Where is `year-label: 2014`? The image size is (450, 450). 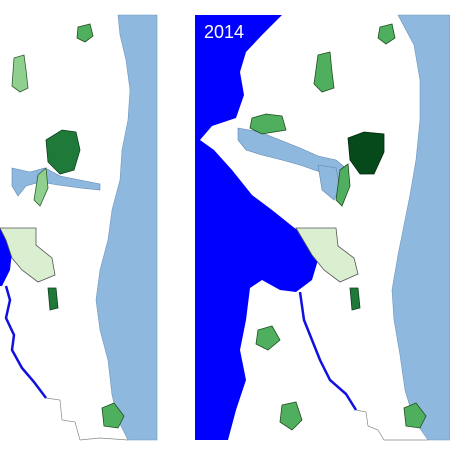
year-label: 2014 is located at coordinates (224, 32).